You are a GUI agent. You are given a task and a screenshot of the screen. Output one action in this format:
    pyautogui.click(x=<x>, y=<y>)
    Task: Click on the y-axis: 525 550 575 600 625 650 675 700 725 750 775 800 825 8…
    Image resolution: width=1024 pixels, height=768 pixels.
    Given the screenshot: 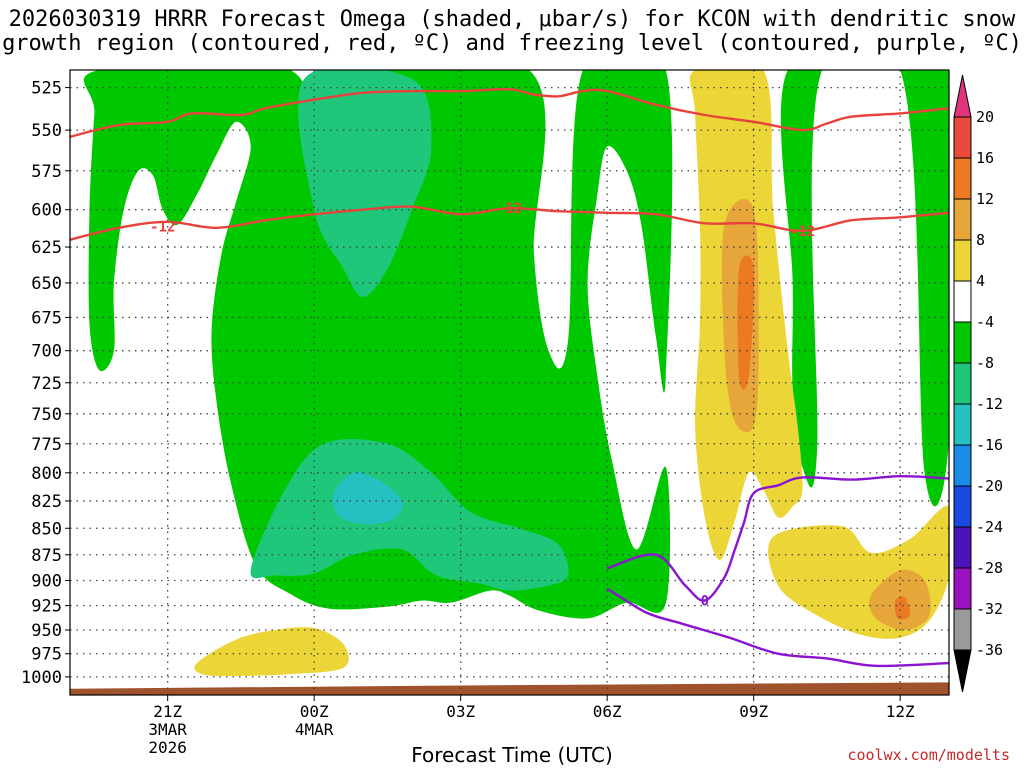 What is the action you would take?
    pyautogui.click(x=45, y=383)
    